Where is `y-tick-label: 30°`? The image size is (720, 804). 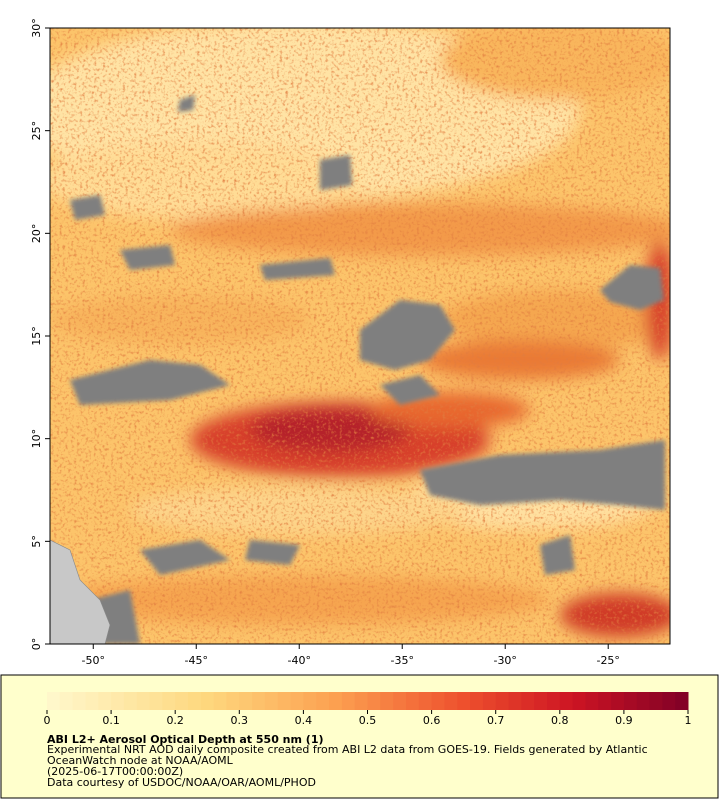 y-tick-label: 30° is located at coordinates (36, 28).